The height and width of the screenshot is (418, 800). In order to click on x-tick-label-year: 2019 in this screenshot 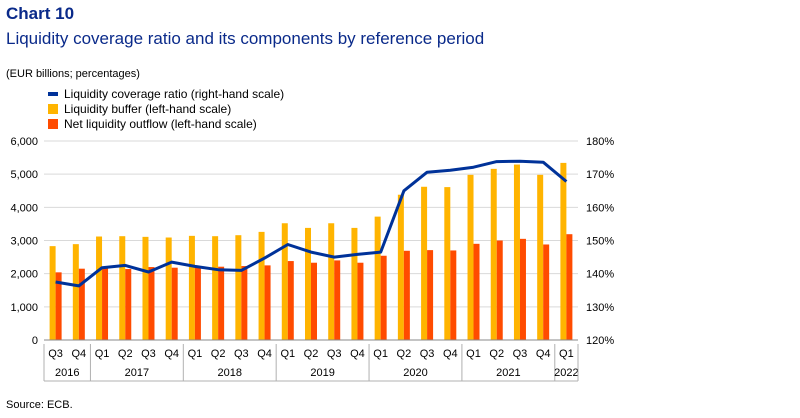, I will do `click(322, 373)`.